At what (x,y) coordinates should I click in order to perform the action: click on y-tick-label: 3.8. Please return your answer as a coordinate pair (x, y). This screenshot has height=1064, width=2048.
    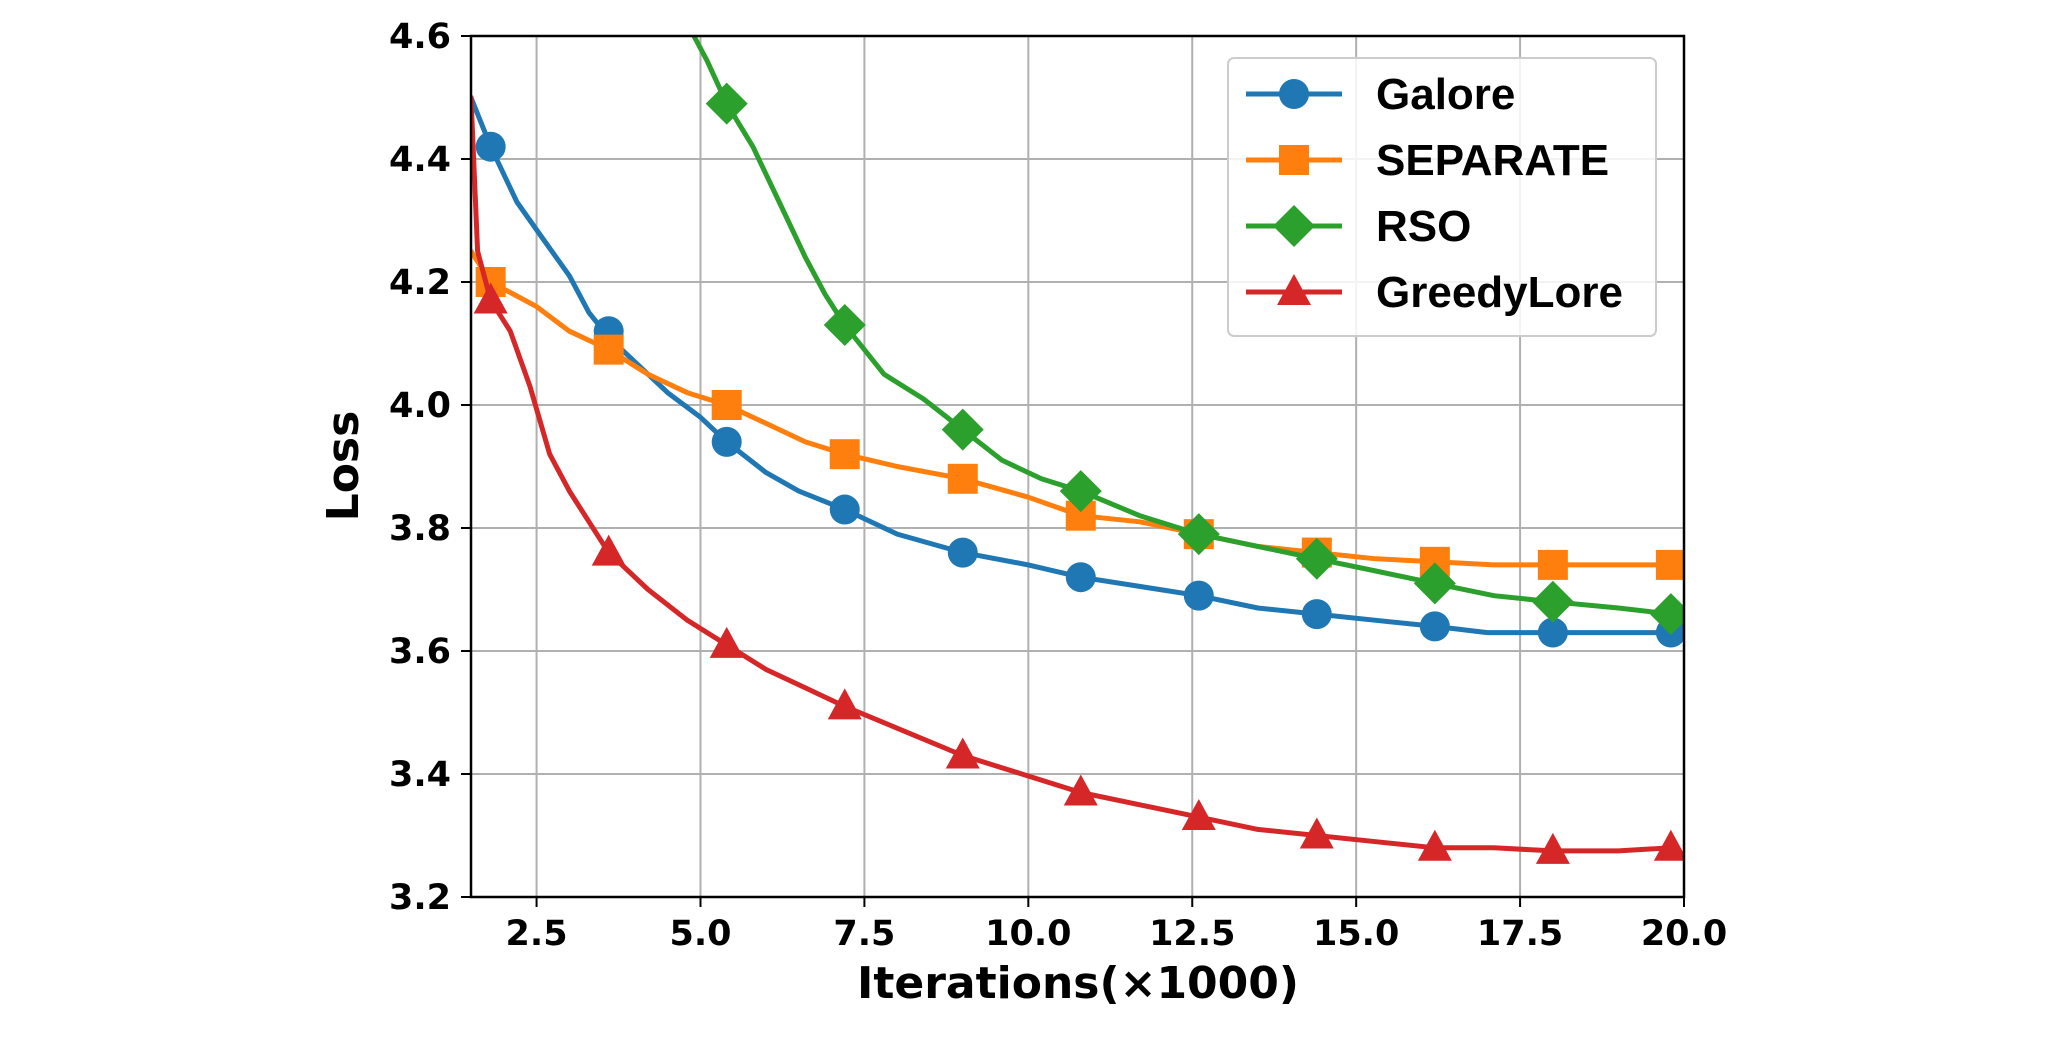
    Looking at the image, I should click on (420, 529).